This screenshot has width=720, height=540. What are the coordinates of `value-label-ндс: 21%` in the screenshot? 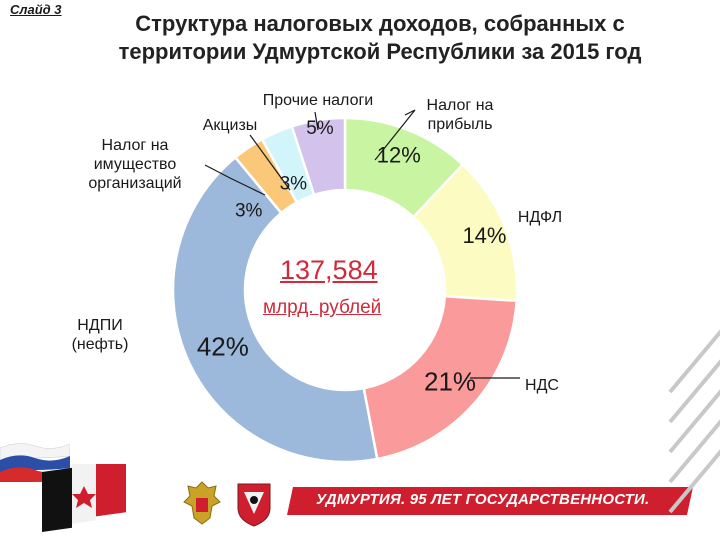 It's located at (450, 382).